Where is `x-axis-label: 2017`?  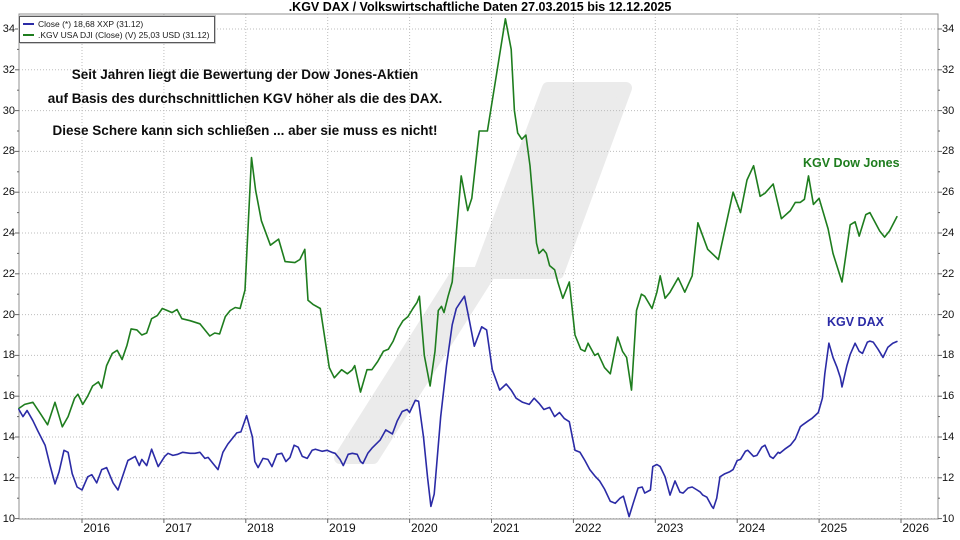 x-axis-label: 2017 is located at coordinates (178, 528).